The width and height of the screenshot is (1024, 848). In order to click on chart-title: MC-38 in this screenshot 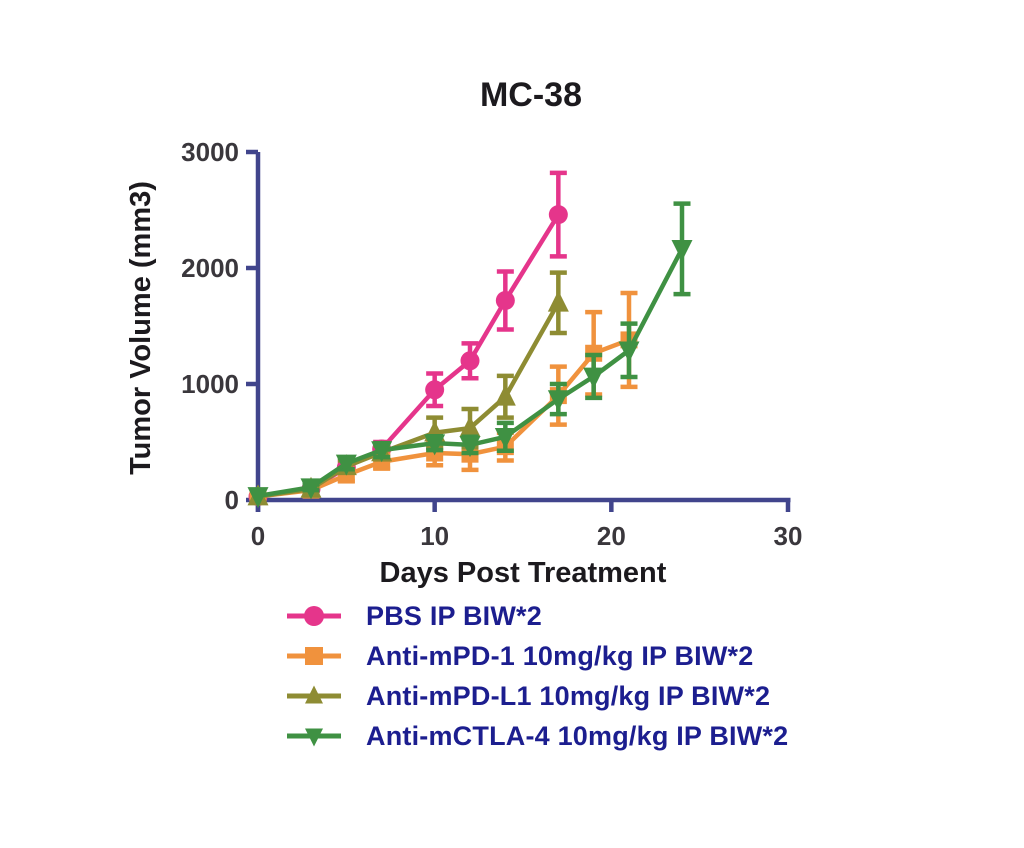, I will do `click(531, 95)`.